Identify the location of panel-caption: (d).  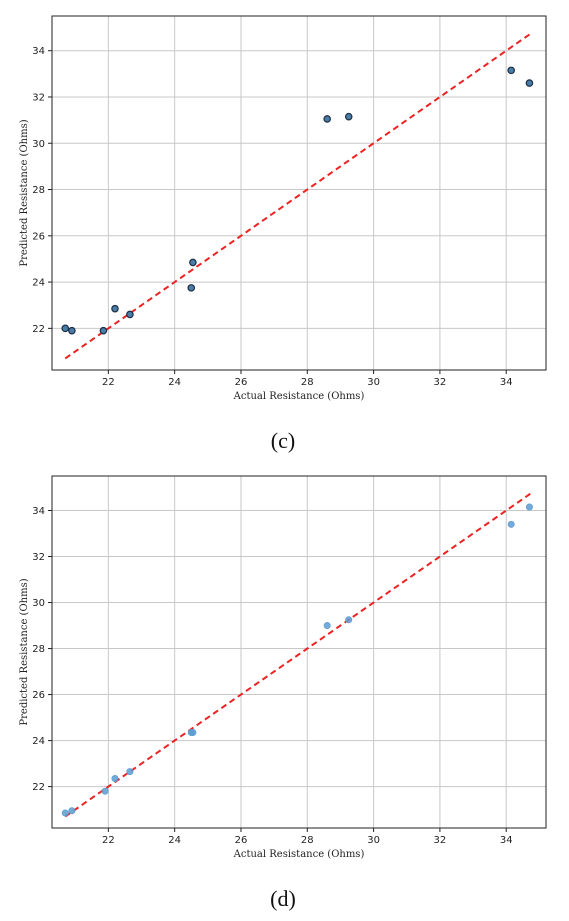
(283, 898).